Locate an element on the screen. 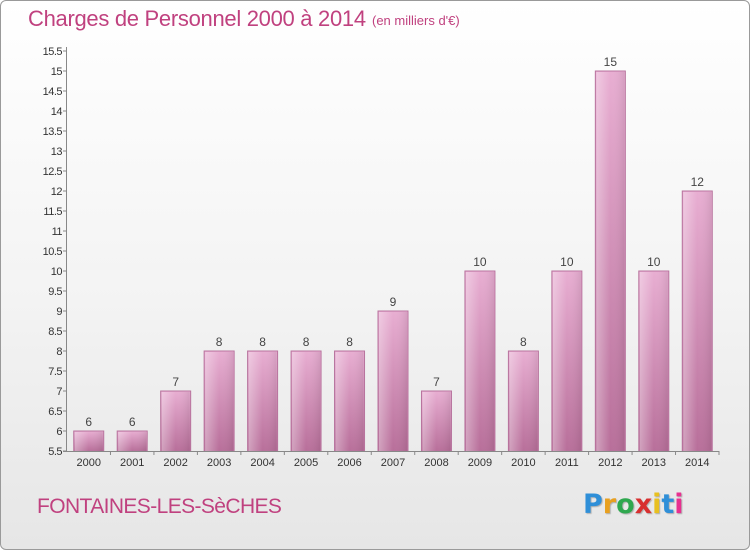  chart-title: Charges de Personnel 2000 à 2014 is located at coordinates (197, 18).